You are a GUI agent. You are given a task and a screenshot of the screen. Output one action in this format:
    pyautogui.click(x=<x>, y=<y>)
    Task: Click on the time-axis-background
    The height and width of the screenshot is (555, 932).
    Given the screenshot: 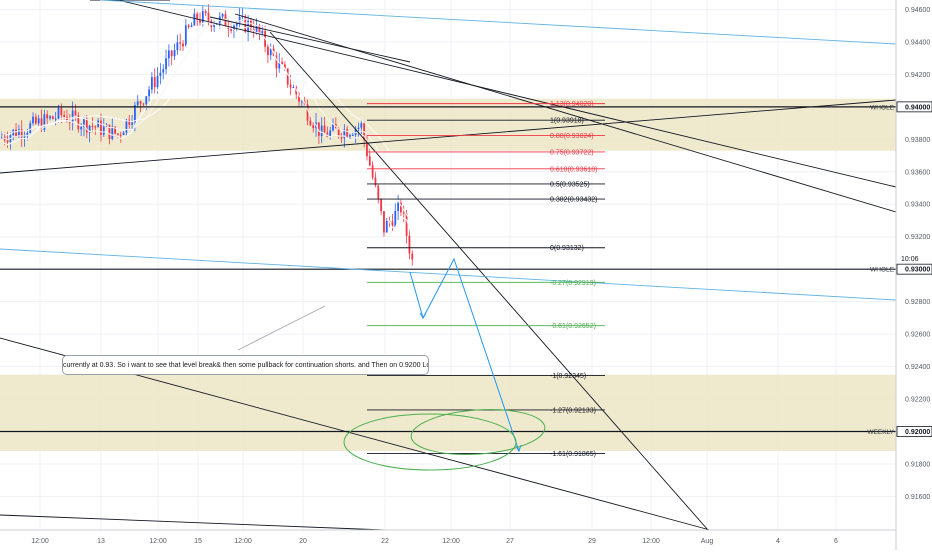 What is the action you would take?
    pyautogui.click(x=448, y=540)
    